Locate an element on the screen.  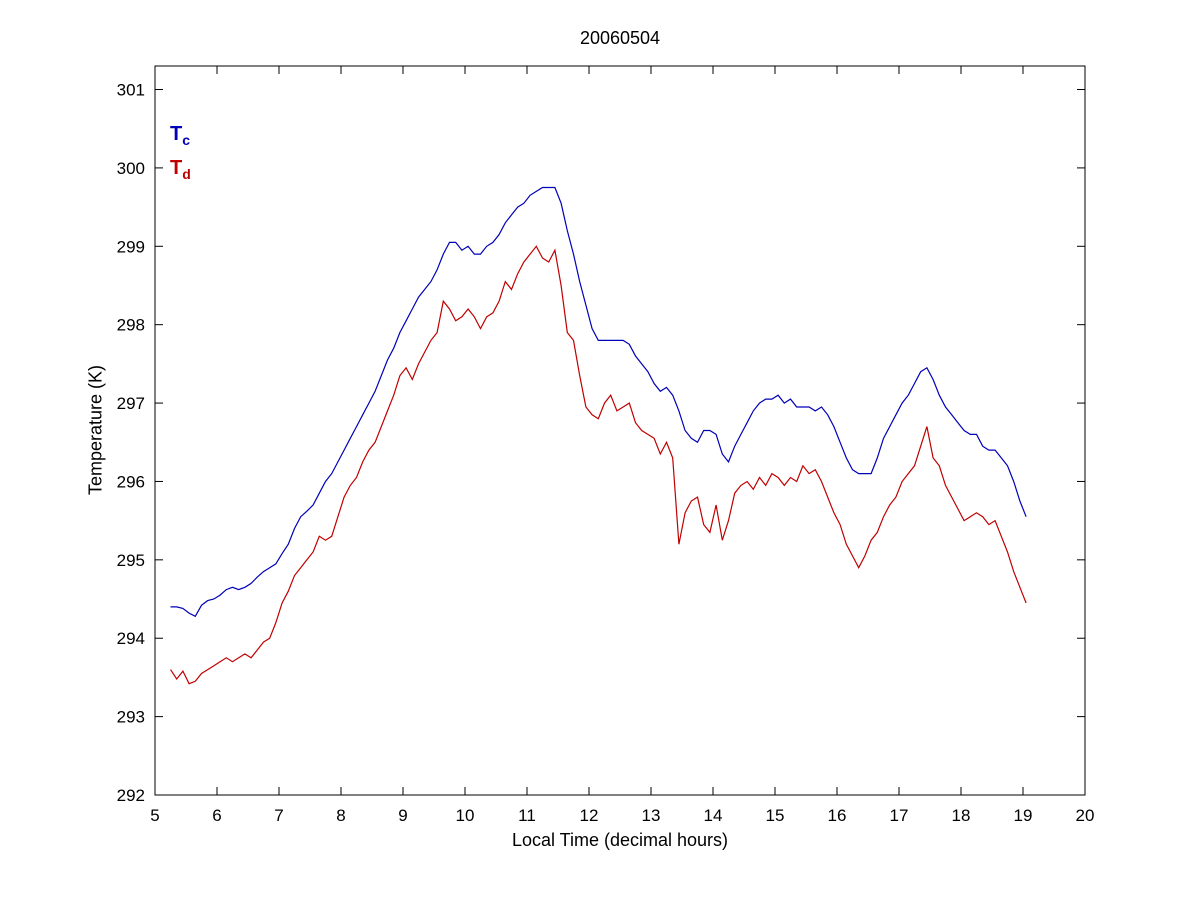
x-tick-label: 12 is located at coordinates (589, 815).